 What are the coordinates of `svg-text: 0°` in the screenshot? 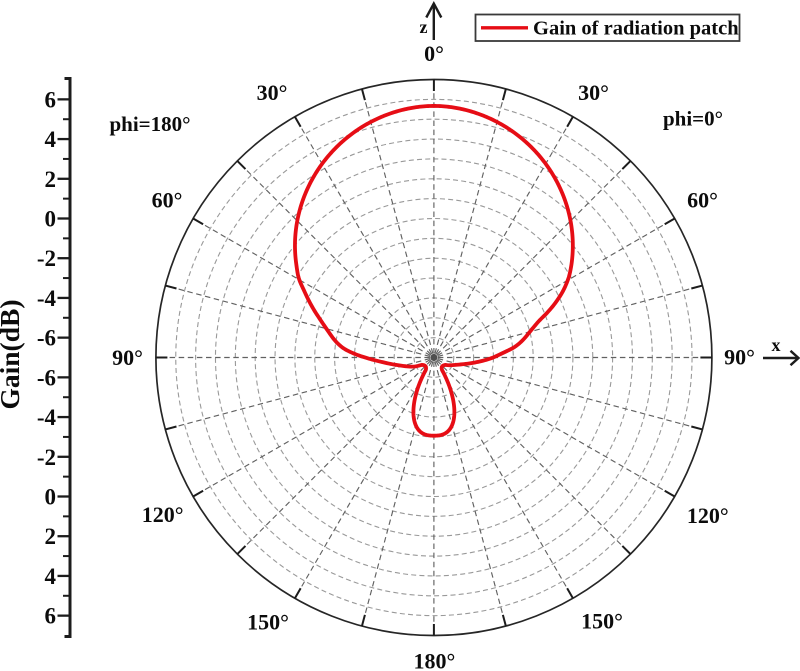 It's located at (434, 53).